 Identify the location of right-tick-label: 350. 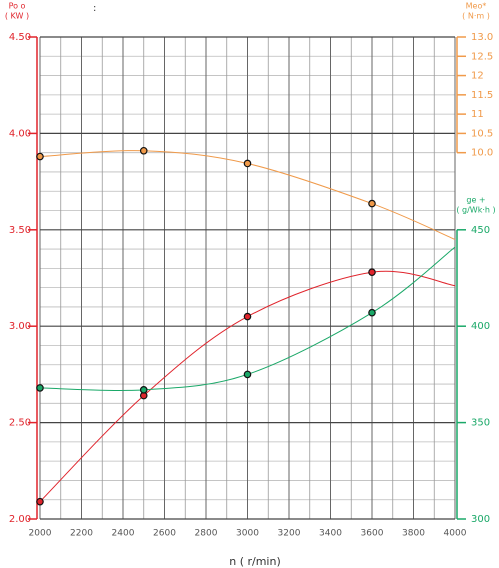
(480, 423).